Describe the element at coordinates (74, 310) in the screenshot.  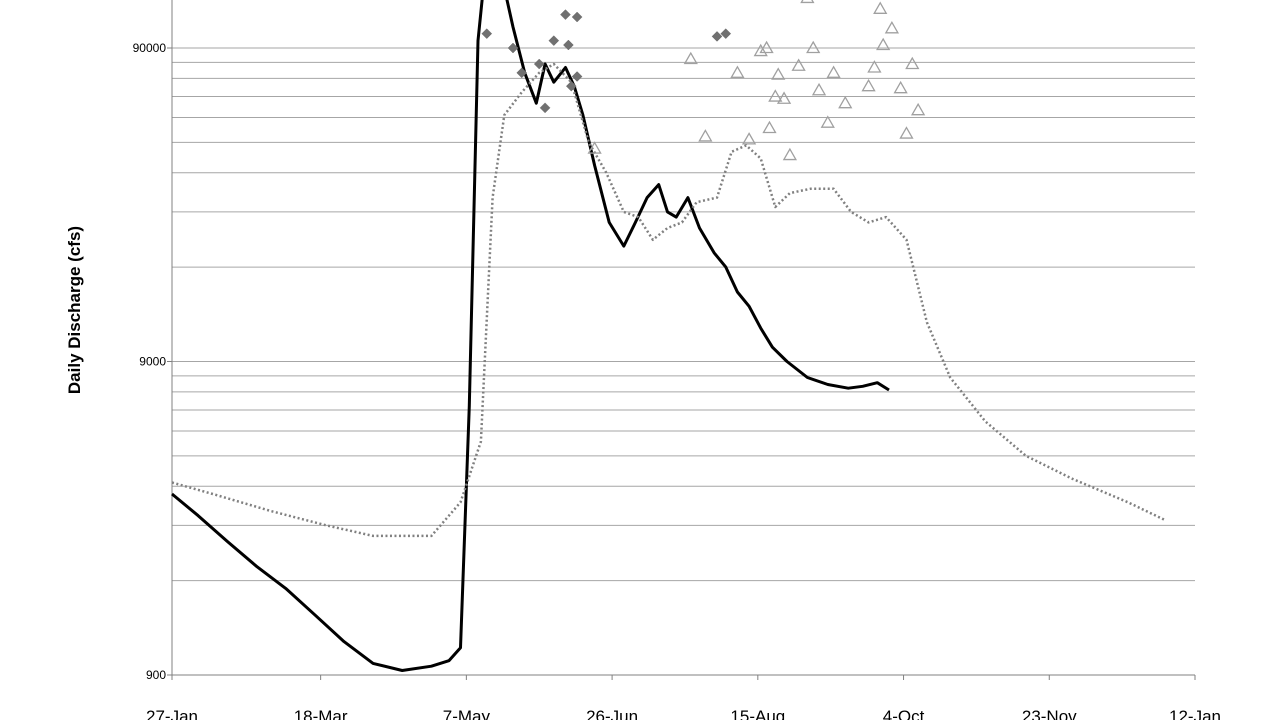
I see `y-axis-label: Daily Discharge (cfs)` at that location.